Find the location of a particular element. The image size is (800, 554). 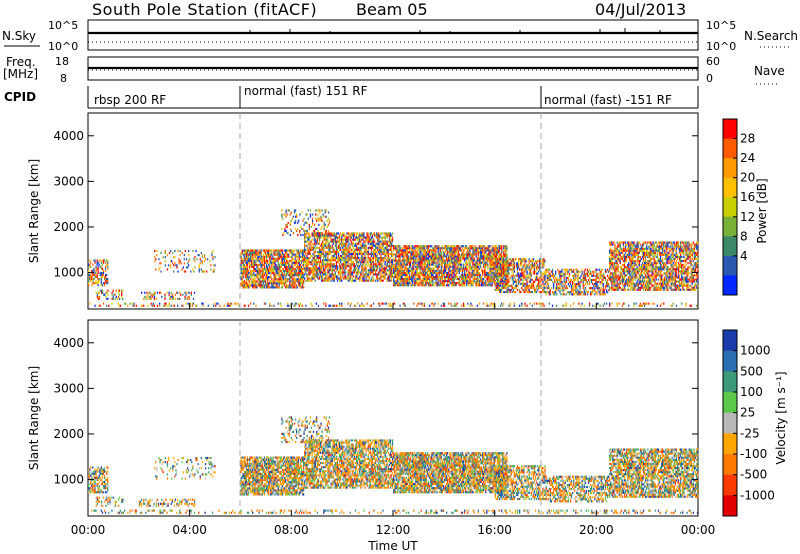

nsky-spikes is located at coordinates (455, 30).